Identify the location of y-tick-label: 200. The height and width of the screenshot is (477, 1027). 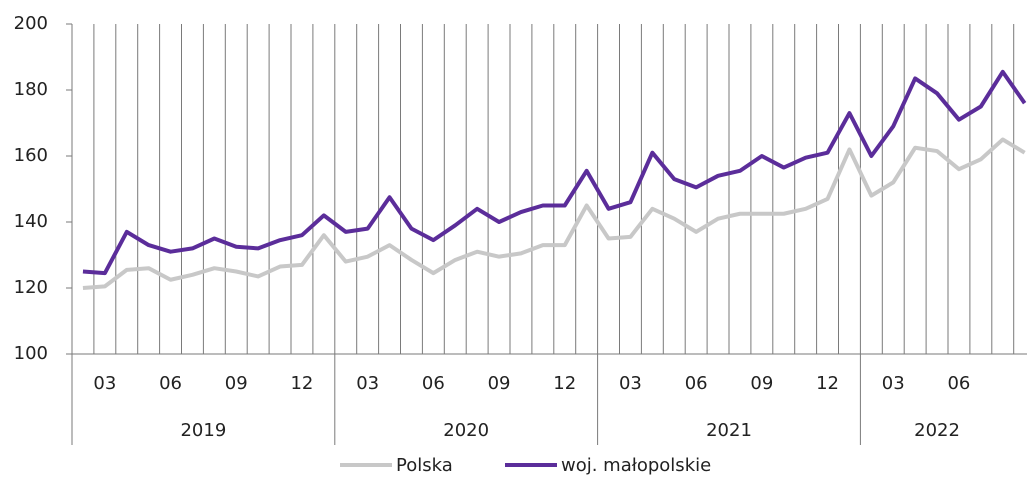
(31, 23).